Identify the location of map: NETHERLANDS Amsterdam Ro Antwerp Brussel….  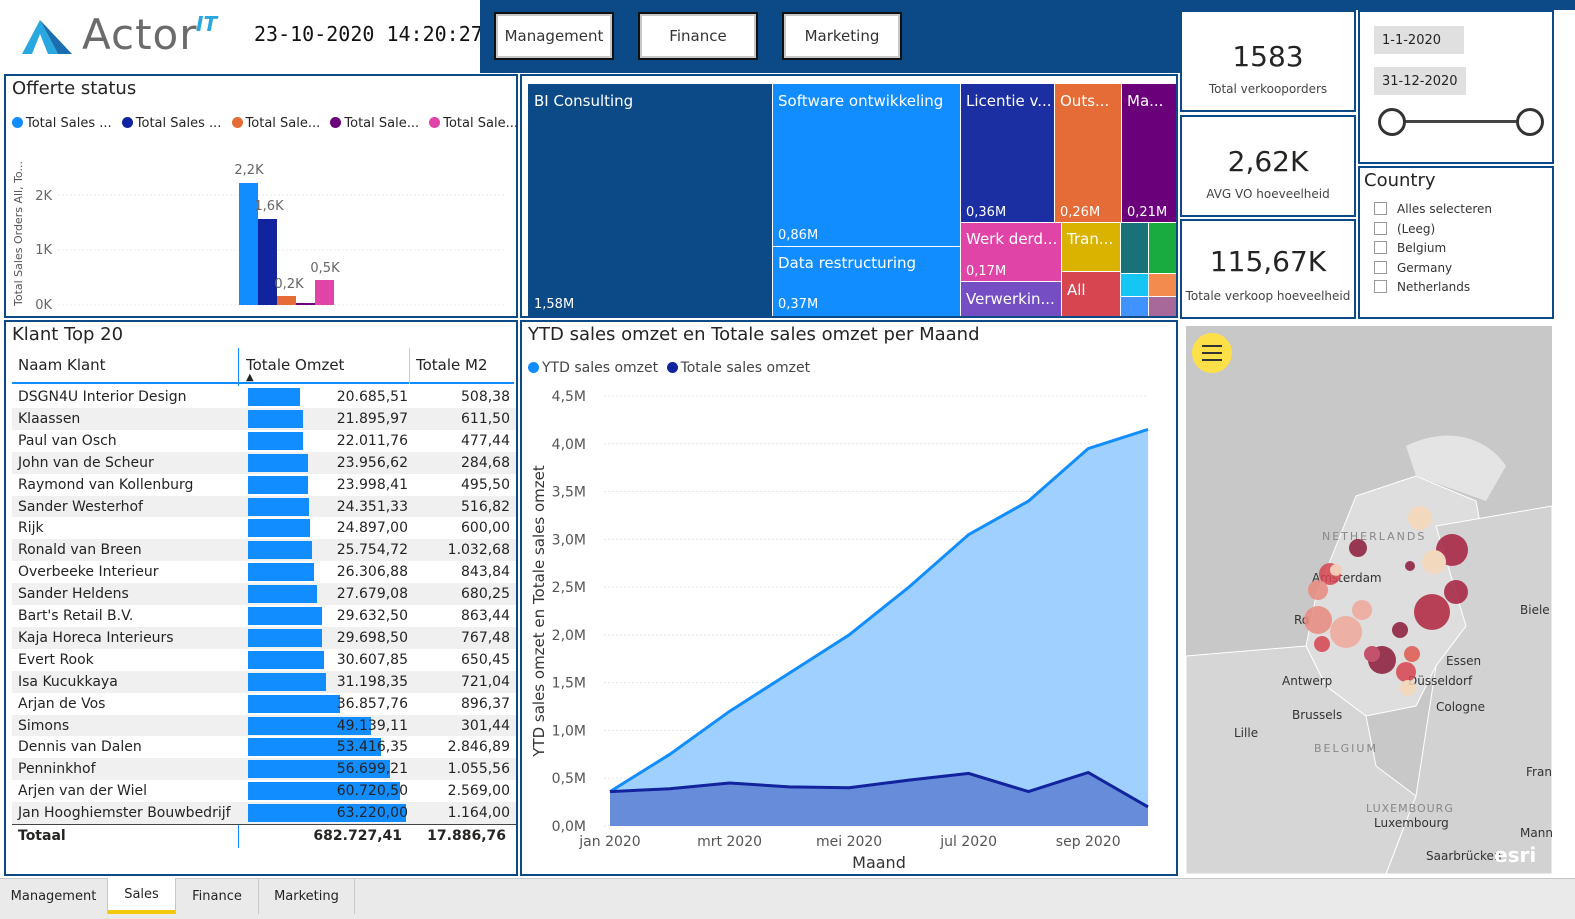
(1369, 600).